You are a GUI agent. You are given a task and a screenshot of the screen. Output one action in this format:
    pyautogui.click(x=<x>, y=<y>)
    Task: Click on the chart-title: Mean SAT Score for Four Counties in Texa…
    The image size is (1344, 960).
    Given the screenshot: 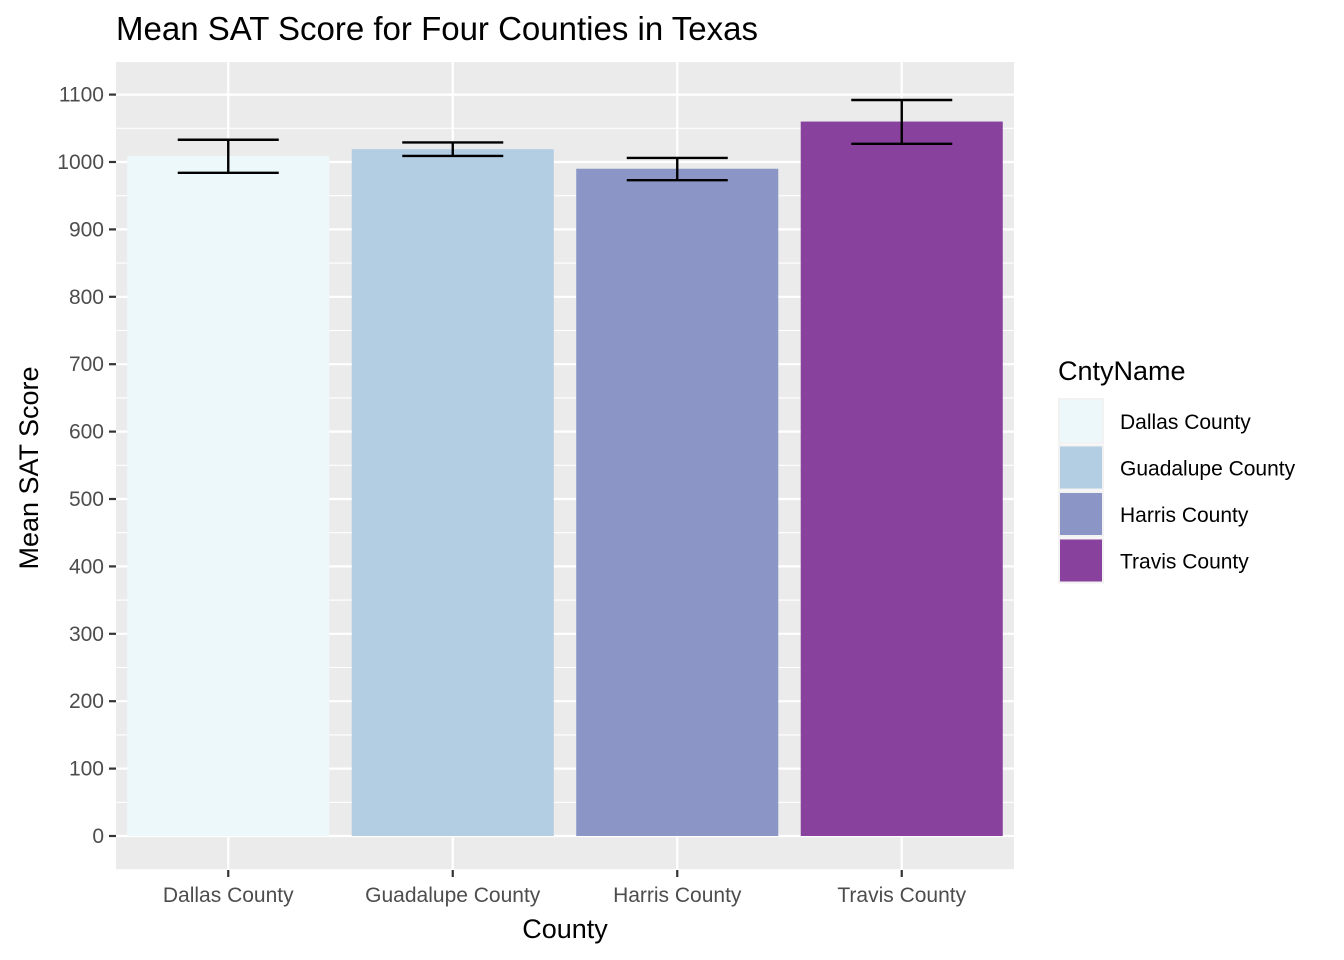 What is the action you would take?
    pyautogui.click(x=437, y=28)
    